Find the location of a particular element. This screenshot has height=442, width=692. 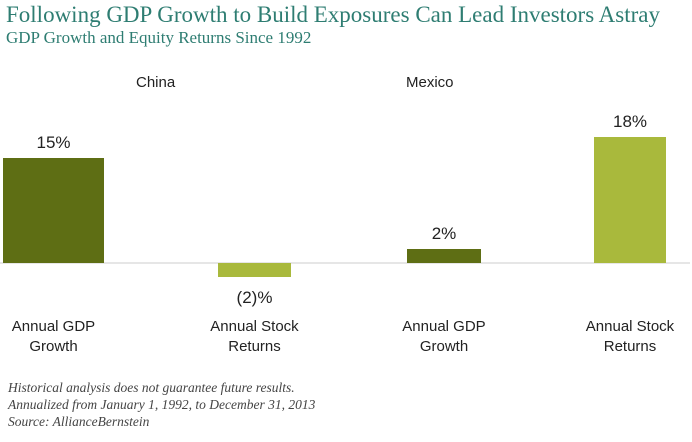

data-label: 18% is located at coordinates (630, 121).